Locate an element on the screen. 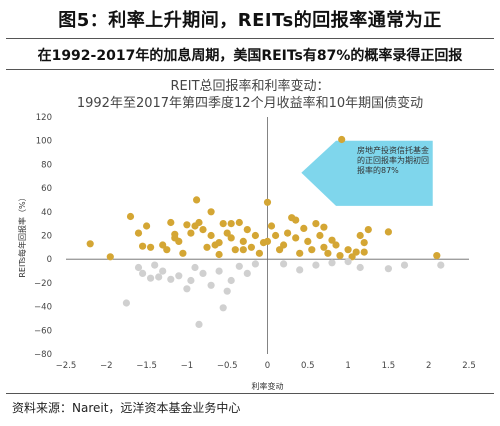  chart-subtitle: 1992年至2017年第四季度12个月收益率和10年期国债变动 is located at coordinates (250, 103).